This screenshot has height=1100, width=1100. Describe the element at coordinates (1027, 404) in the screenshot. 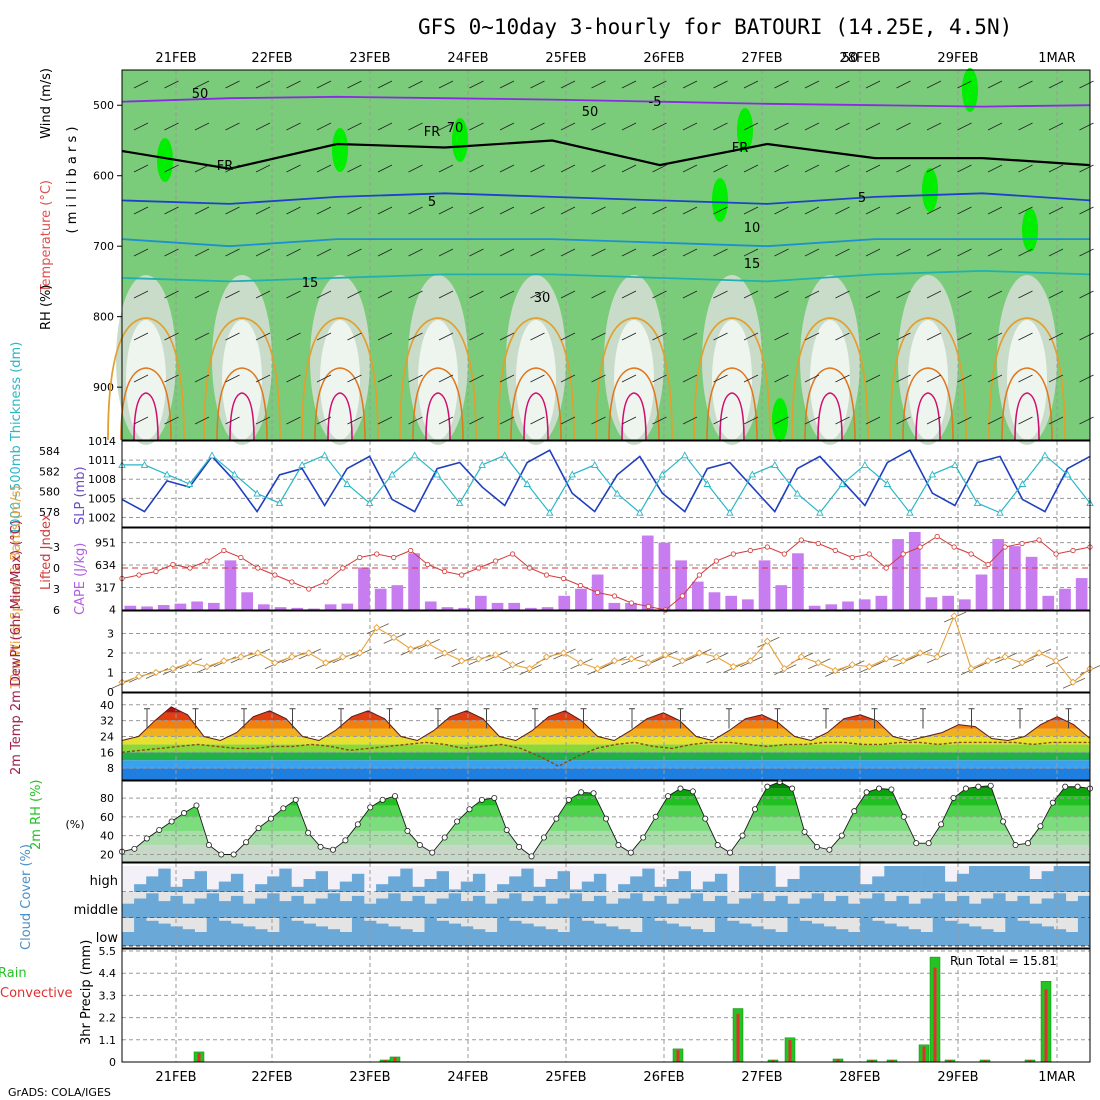

I see `isotherm-25-arch` at that location.